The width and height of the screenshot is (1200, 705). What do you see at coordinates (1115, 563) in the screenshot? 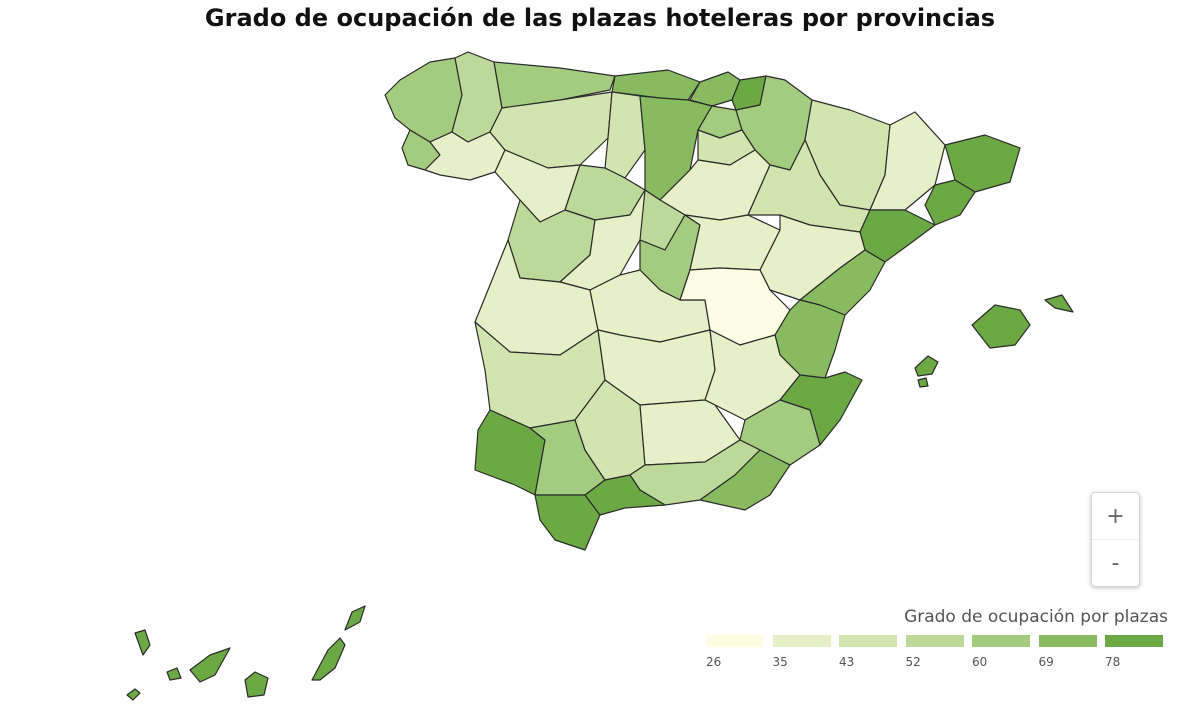
I see `zoom-out-button: -` at bounding box center [1115, 563].